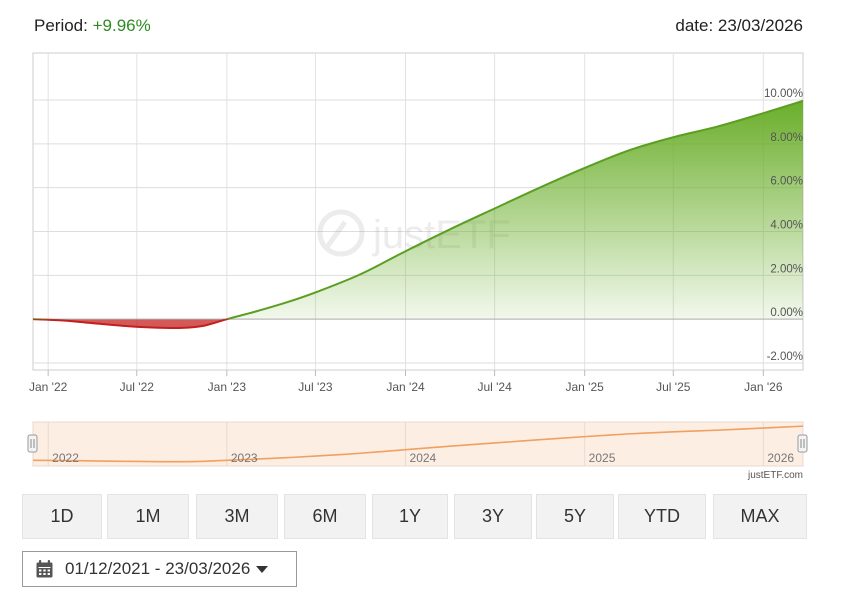 Image resolution: width=851 pixels, height=604 pixels. What do you see at coordinates (237, 516) in the screenshot?
I see `range-button-3m: 3M` at bounding box center [237, 516].